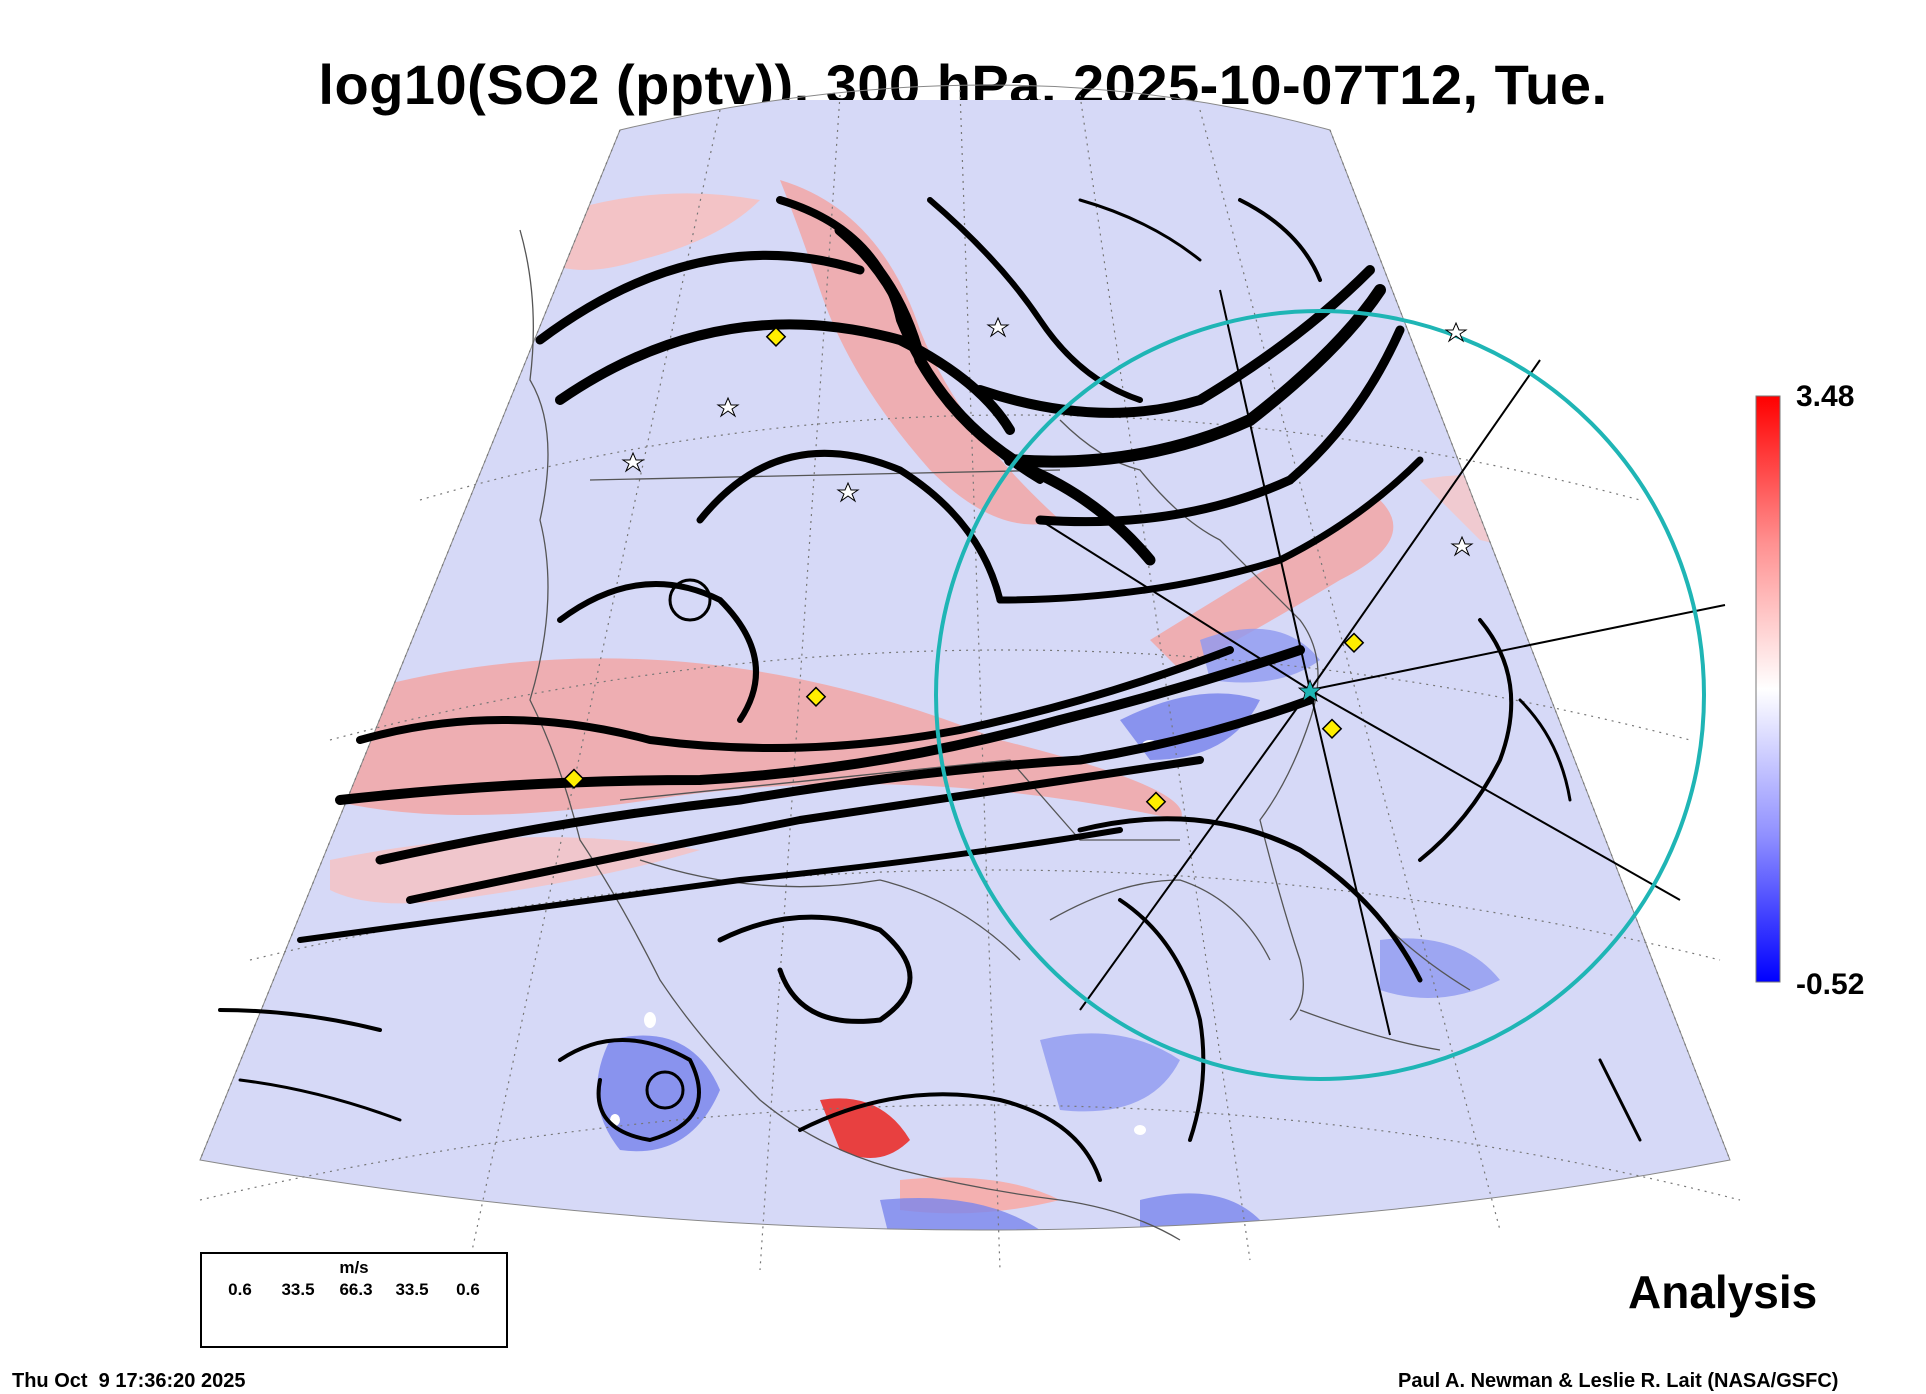 This screenshot has width=1926, height=1394. What do you see at coordinates (1047, 436) in the screenshot?
I see `small-stars` at bounding box center [1047, 436].